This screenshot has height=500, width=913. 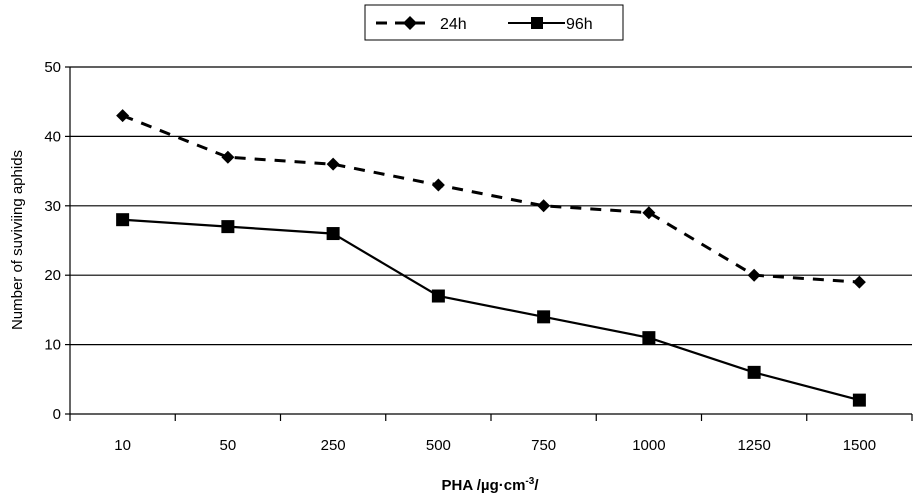 I want to click on legend-label-96h: 96h, so click(x=579, y=24).